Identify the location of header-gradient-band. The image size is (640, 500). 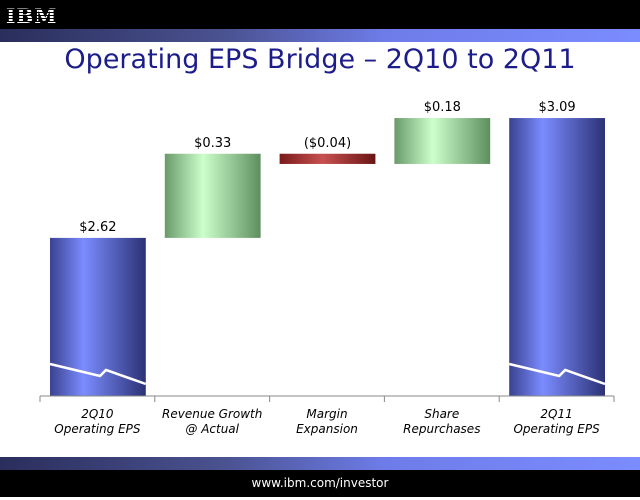
(320, 35).